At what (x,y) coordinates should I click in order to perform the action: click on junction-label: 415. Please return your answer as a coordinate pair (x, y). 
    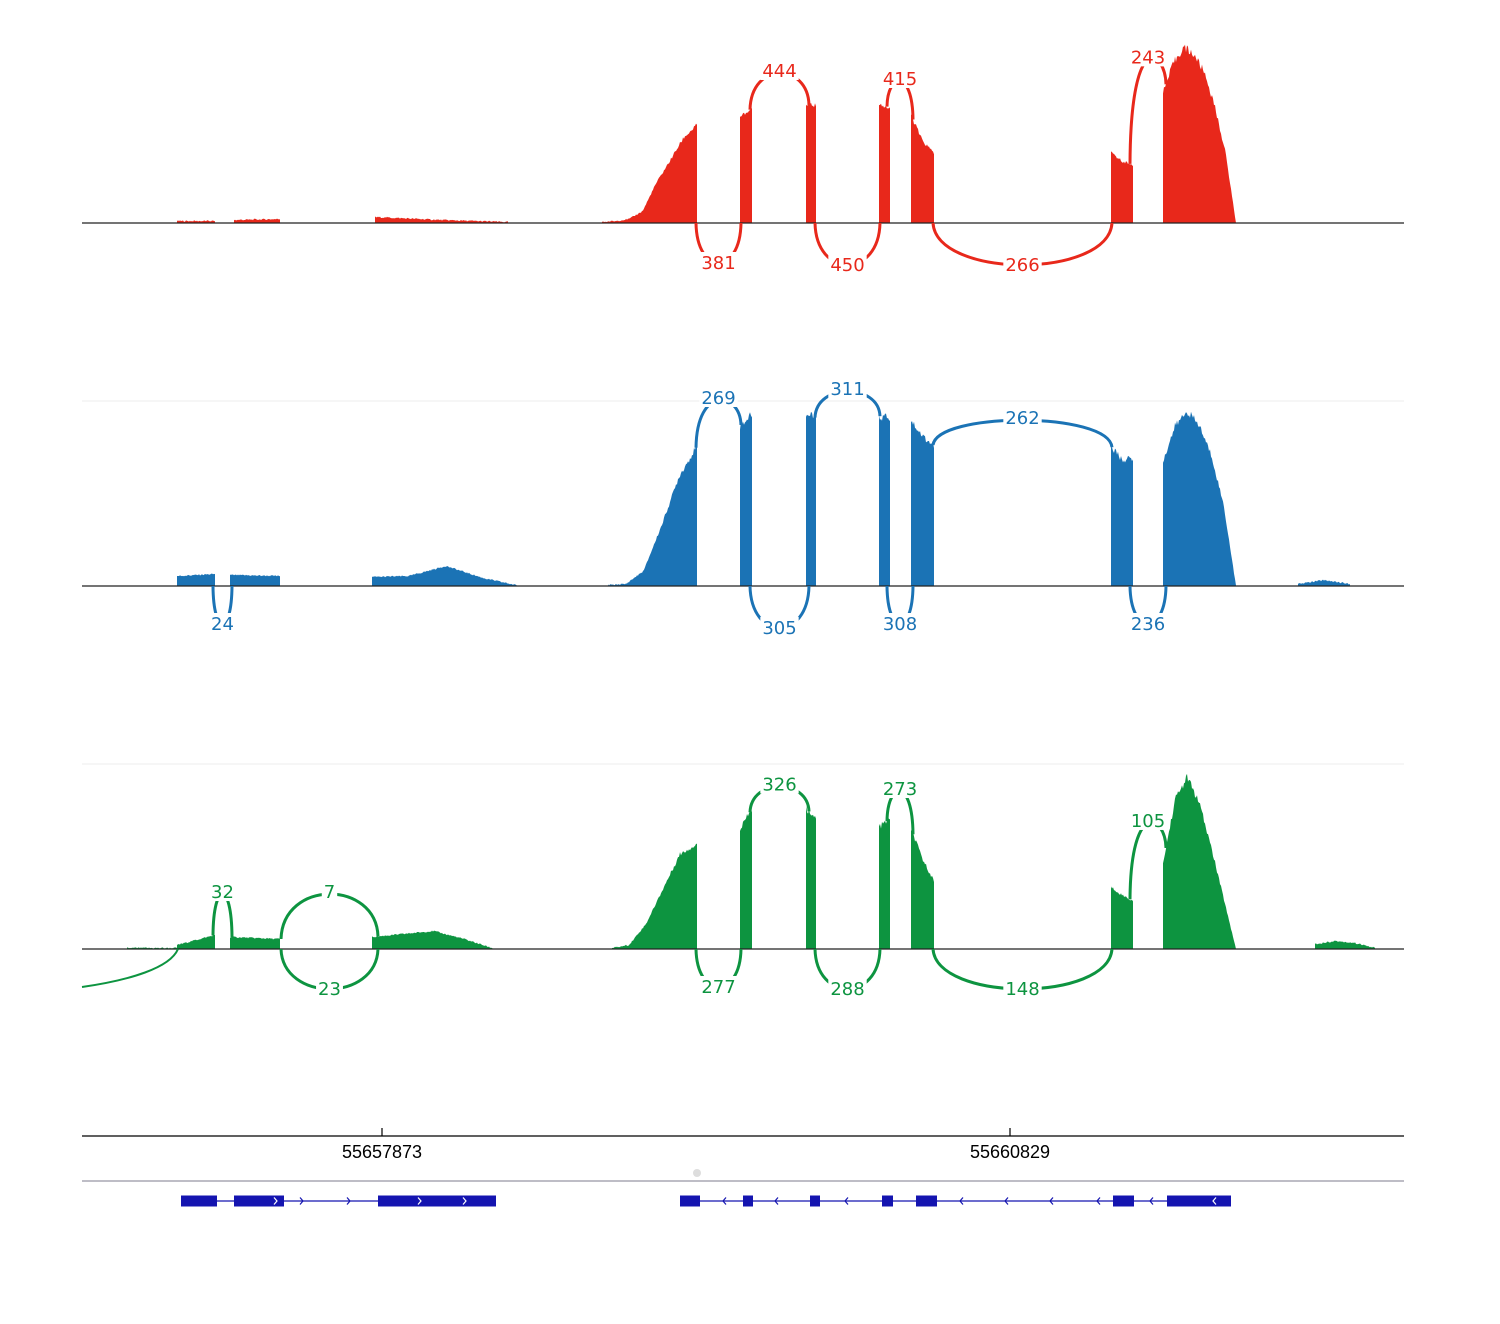
    Looking at the image, I should click on (900, 79).